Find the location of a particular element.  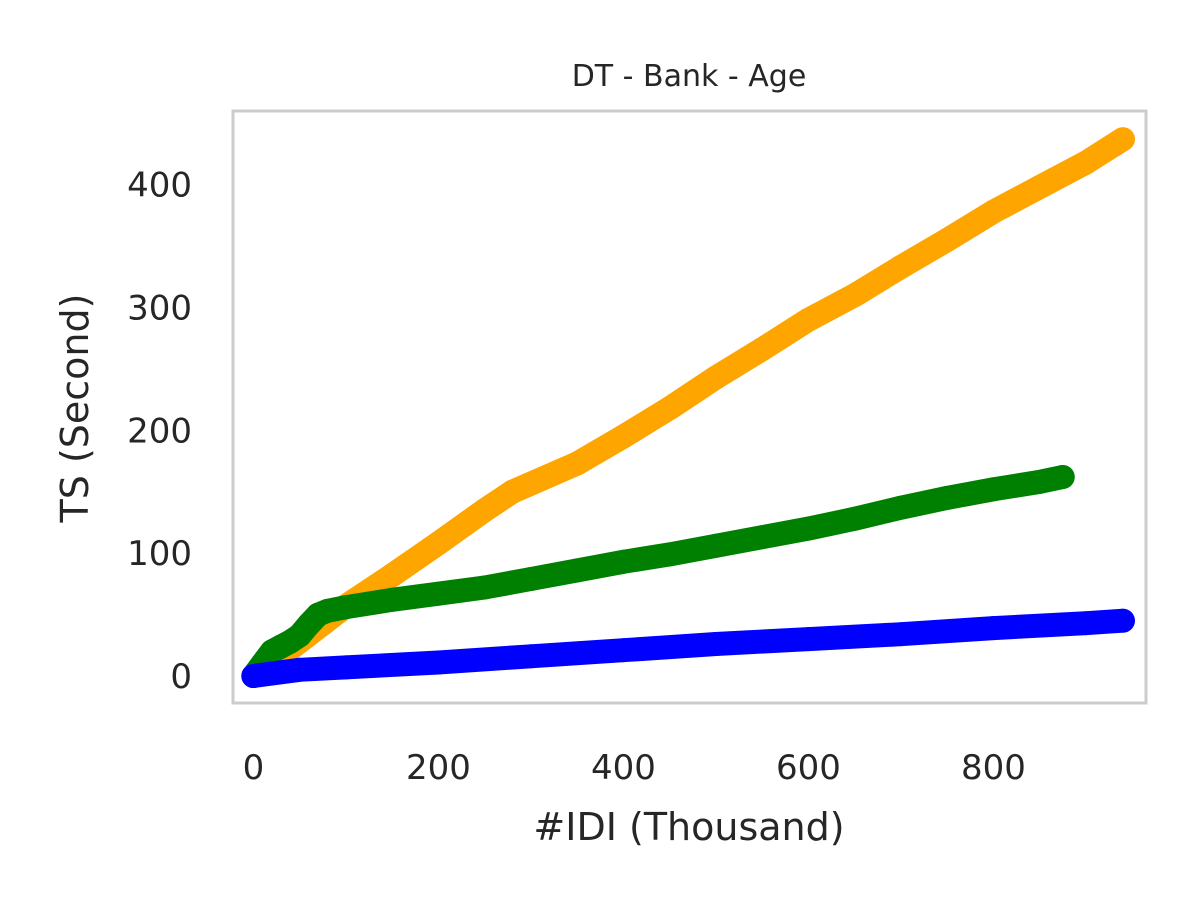

y-axis-label: TS (Second) is located at coordinates (75, 409).